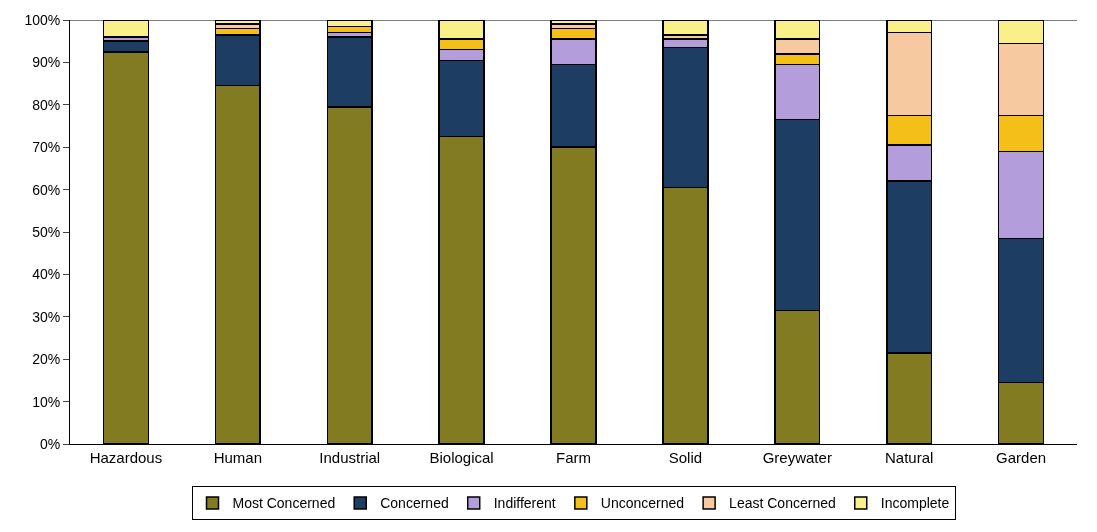  What do you see at coordinates (126, 457) in the screenshot?
I see `x-tick-label: Hazardous` at bounding box center [126, 457].